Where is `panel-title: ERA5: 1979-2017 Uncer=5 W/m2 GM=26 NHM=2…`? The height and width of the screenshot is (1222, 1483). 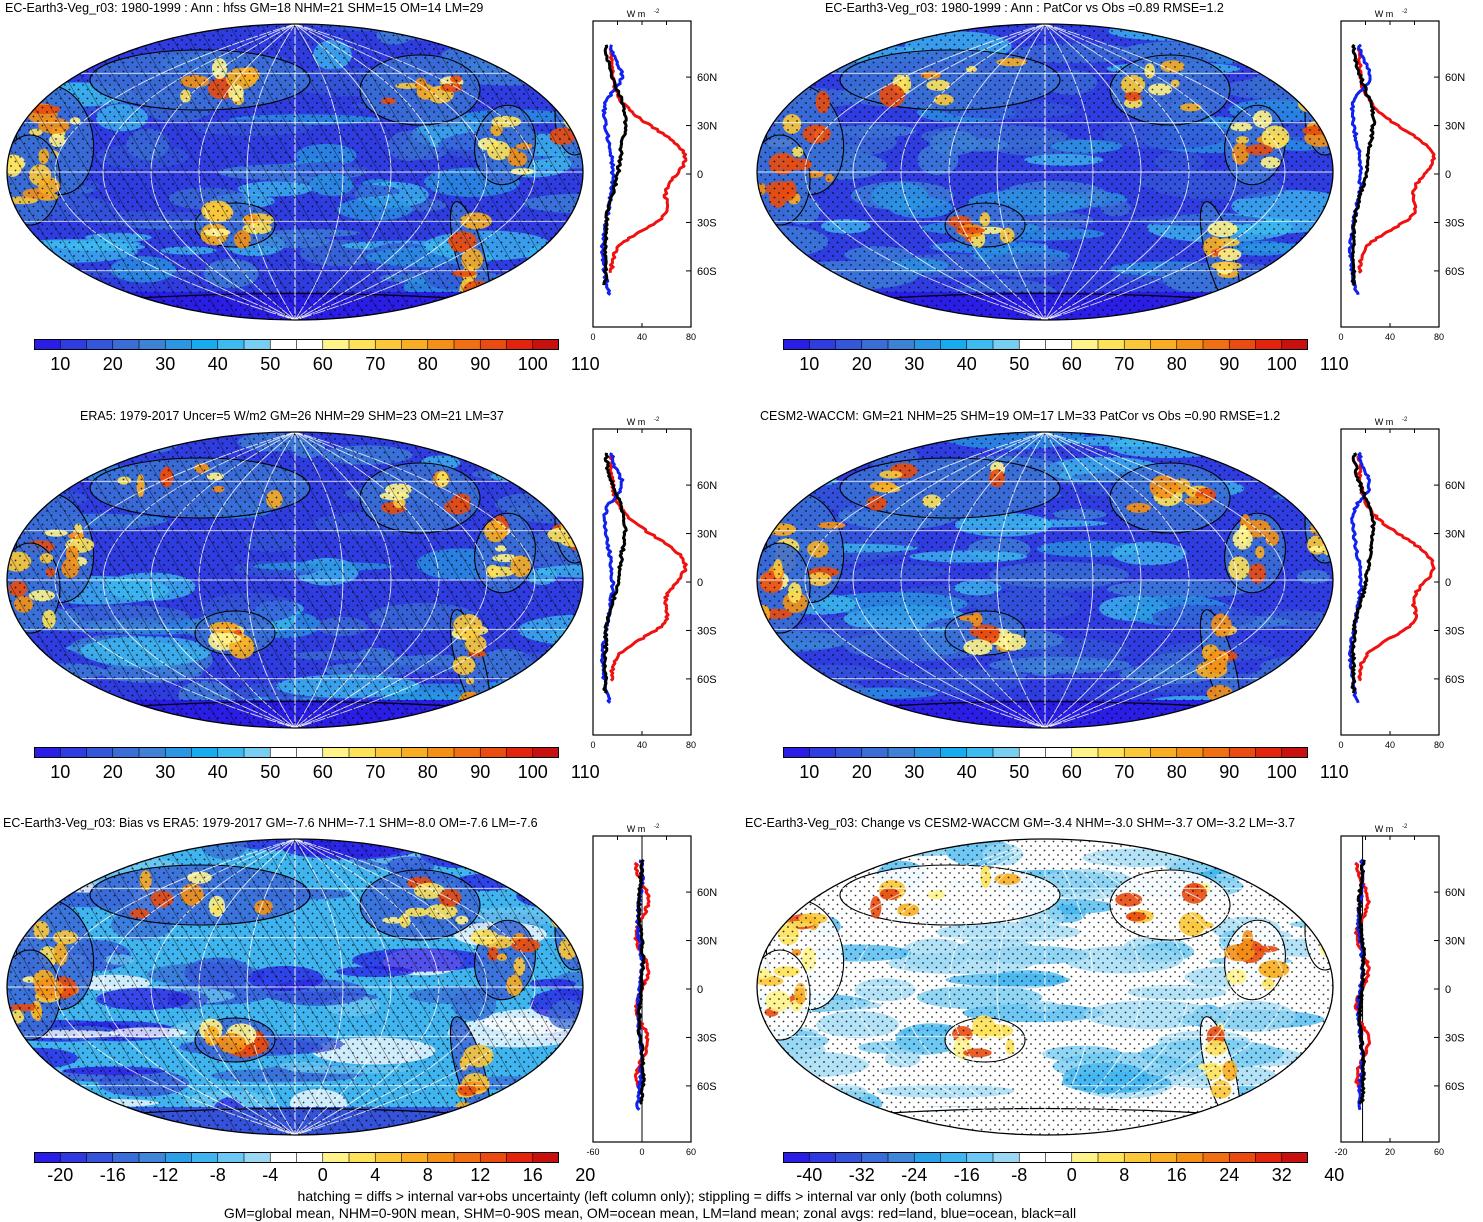 panel-title: ERA5: 1979-2017 Uncer=5 W/m2 GM=26 NHM=2… is located at coordinates (292, 416).